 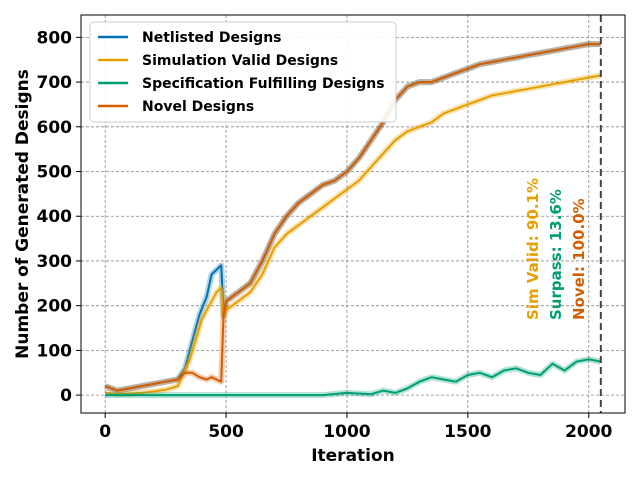 What do you see at coordinates (588, 432) in the screenshot?
I see `x-tick-label: 2000` at bounding box center [588, 432].